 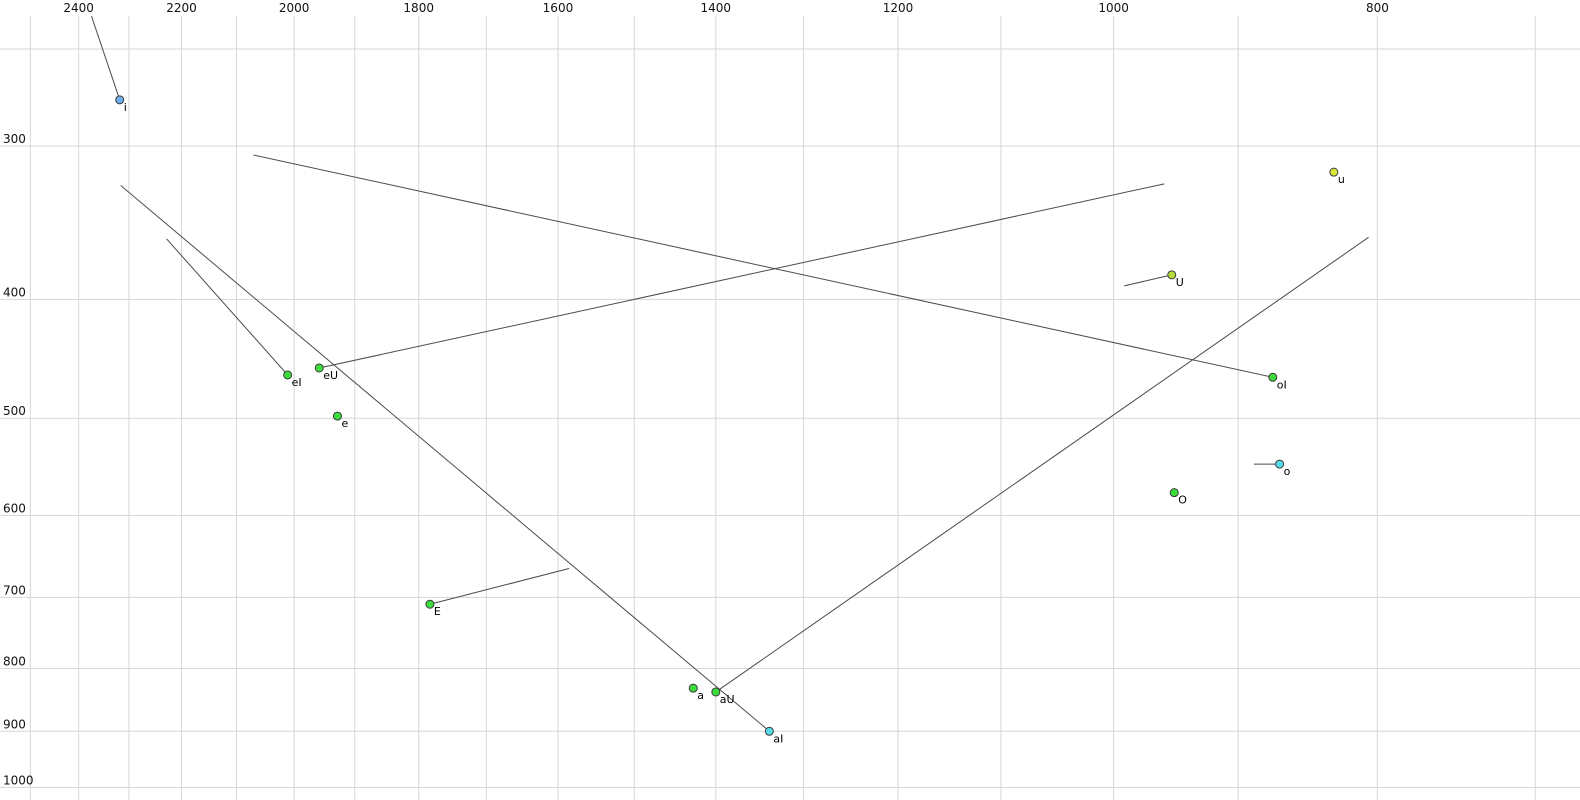 I want to click on vowel-point-U, so click(x=1172, y=275).